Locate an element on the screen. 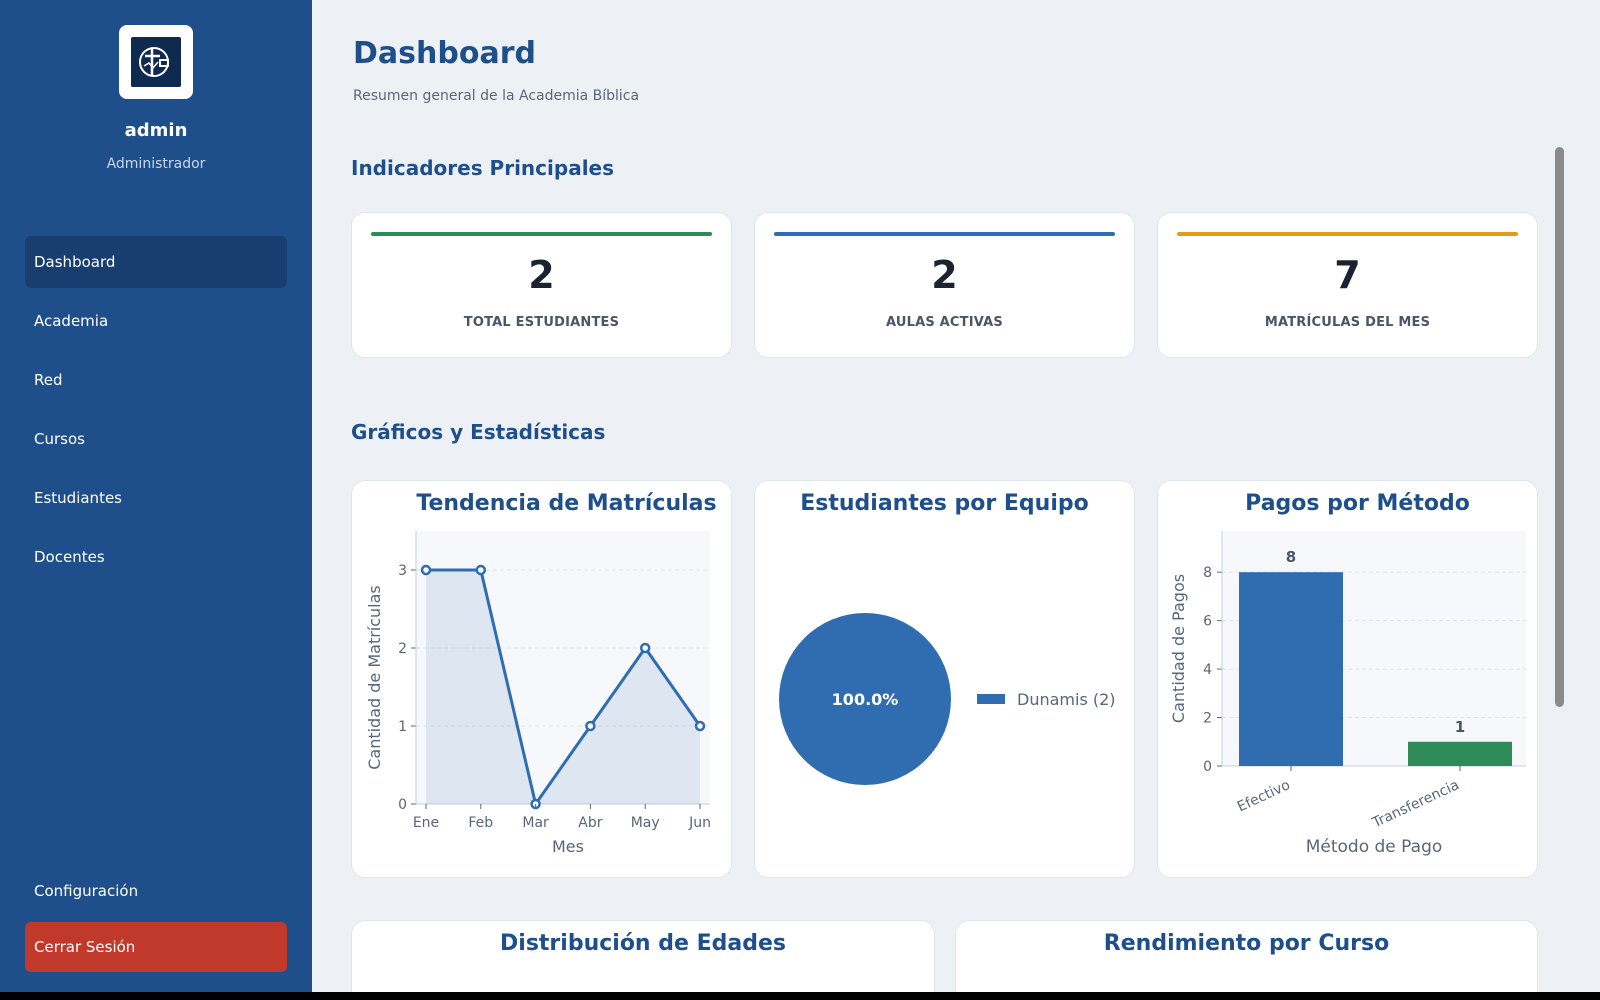 Image resolution: width=1600 pixels, height=1000 pixels. kpi-card-students: 2 TOTAL ESTUDIANTES is located at coordinates (541, 285).